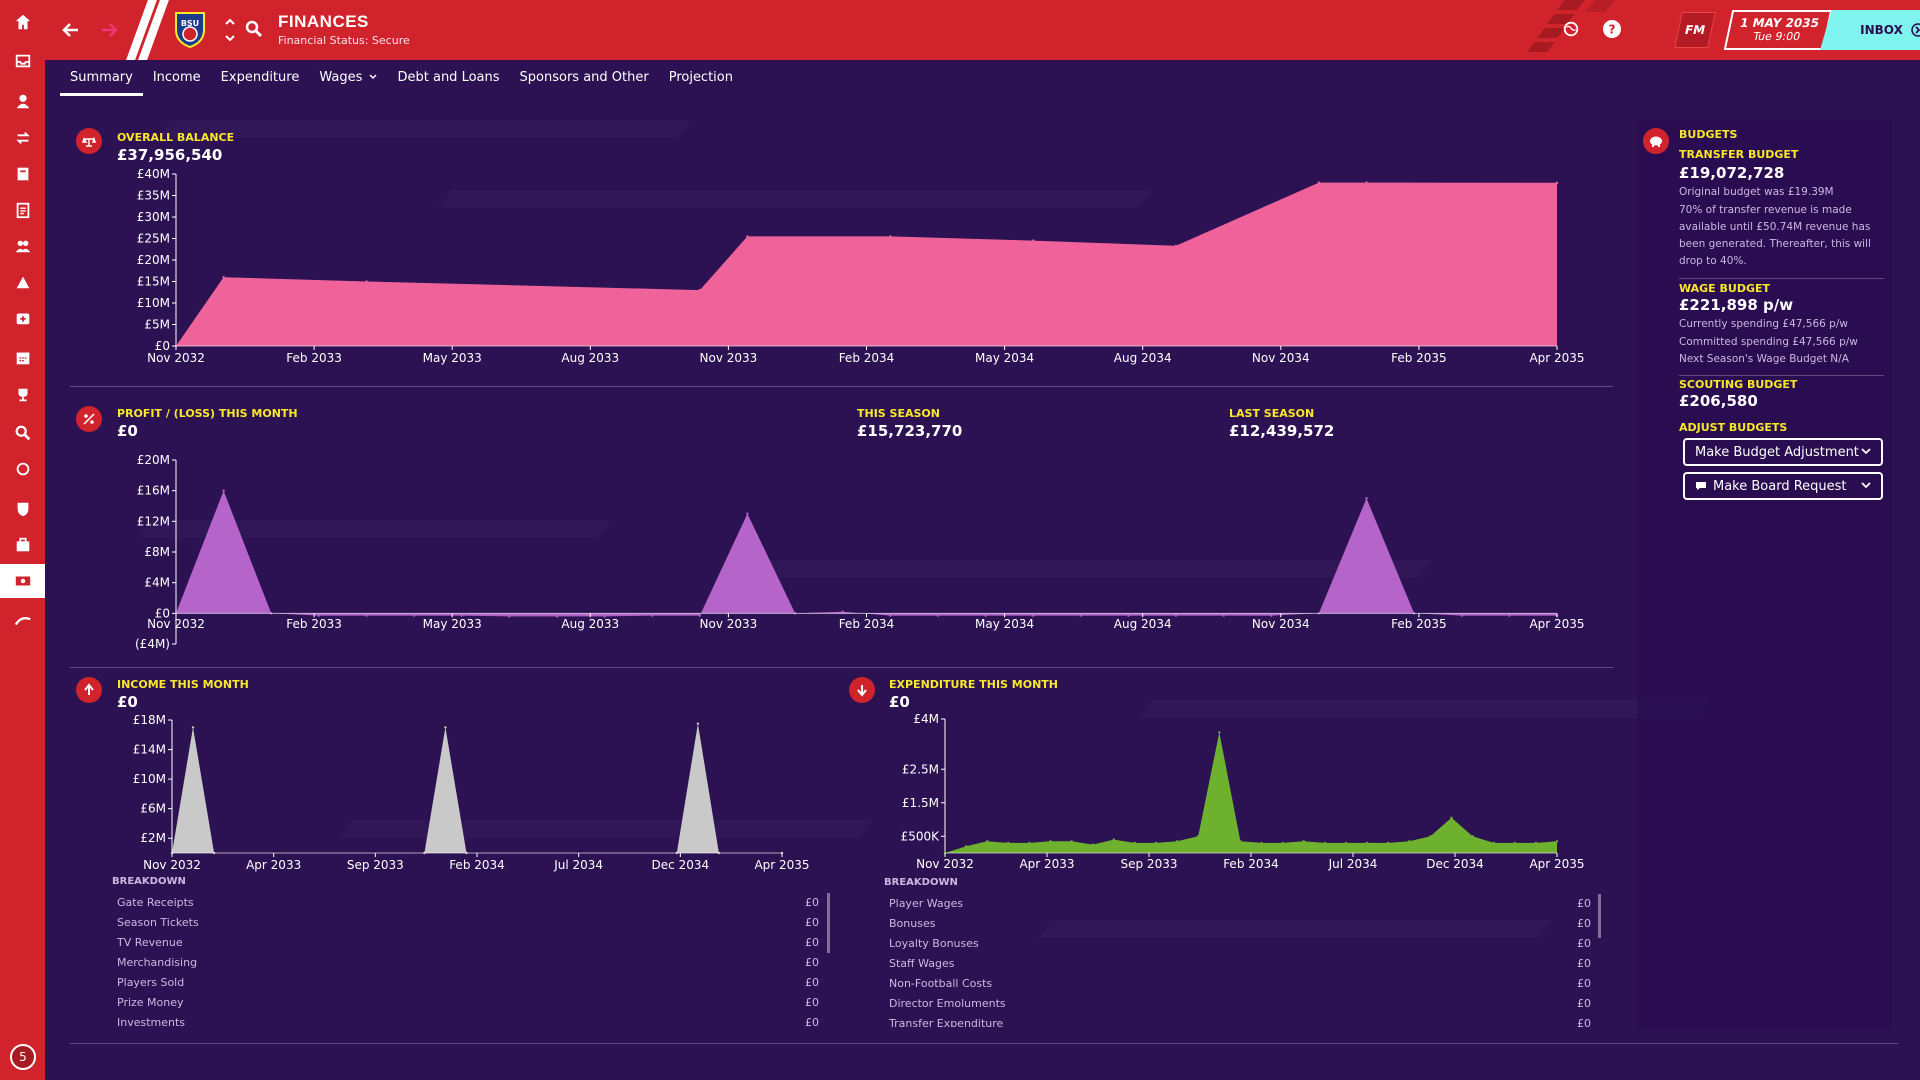 This screenshot has width=1920, height=1080. What do you see at coordinates (698, 723) in the screenshot?
I see `income-data-point` at bounding box center [698, 723].